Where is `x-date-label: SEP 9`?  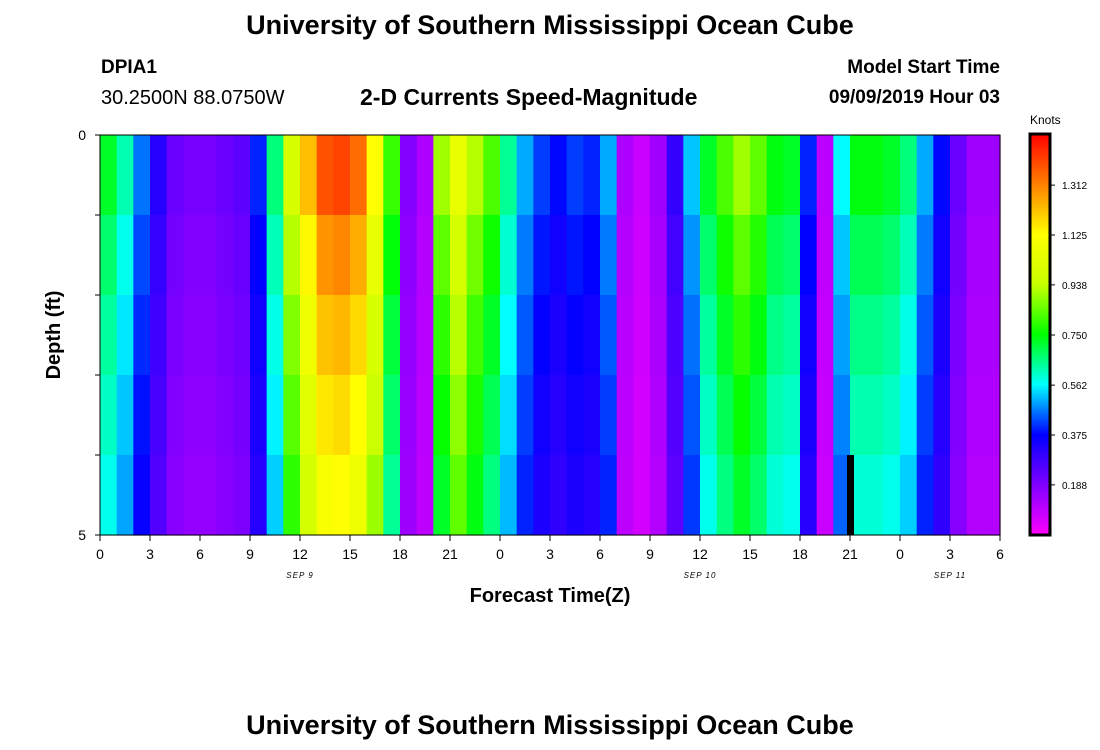
x-date-label: SEP 9 is located at coordinates (299, 575).